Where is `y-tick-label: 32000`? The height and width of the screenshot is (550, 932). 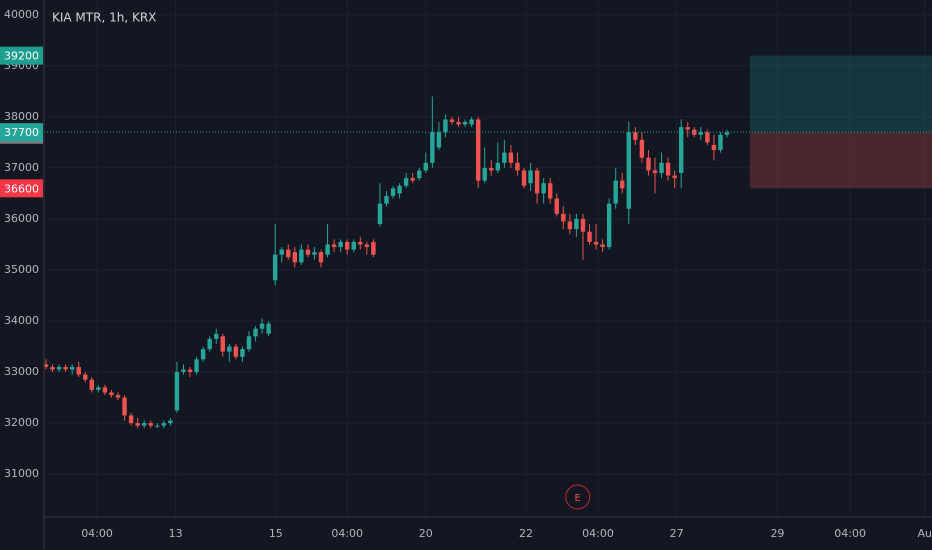
y-tick-label: 32000 is located at coordinates (21, 422).